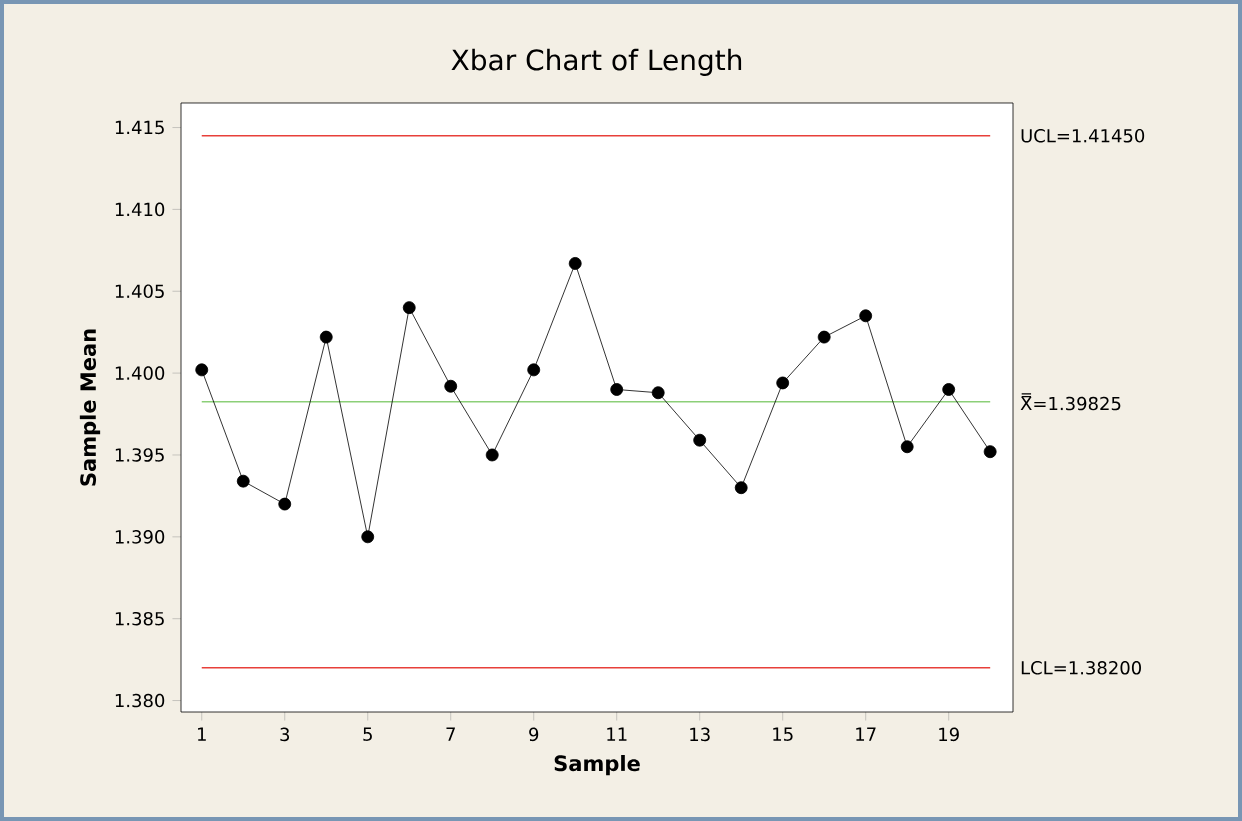 This screenshot has height=821, width=1242. Describe the element at coordinates (617, 734) in the screenshot. I see `x-tick-label: 11` at that location.